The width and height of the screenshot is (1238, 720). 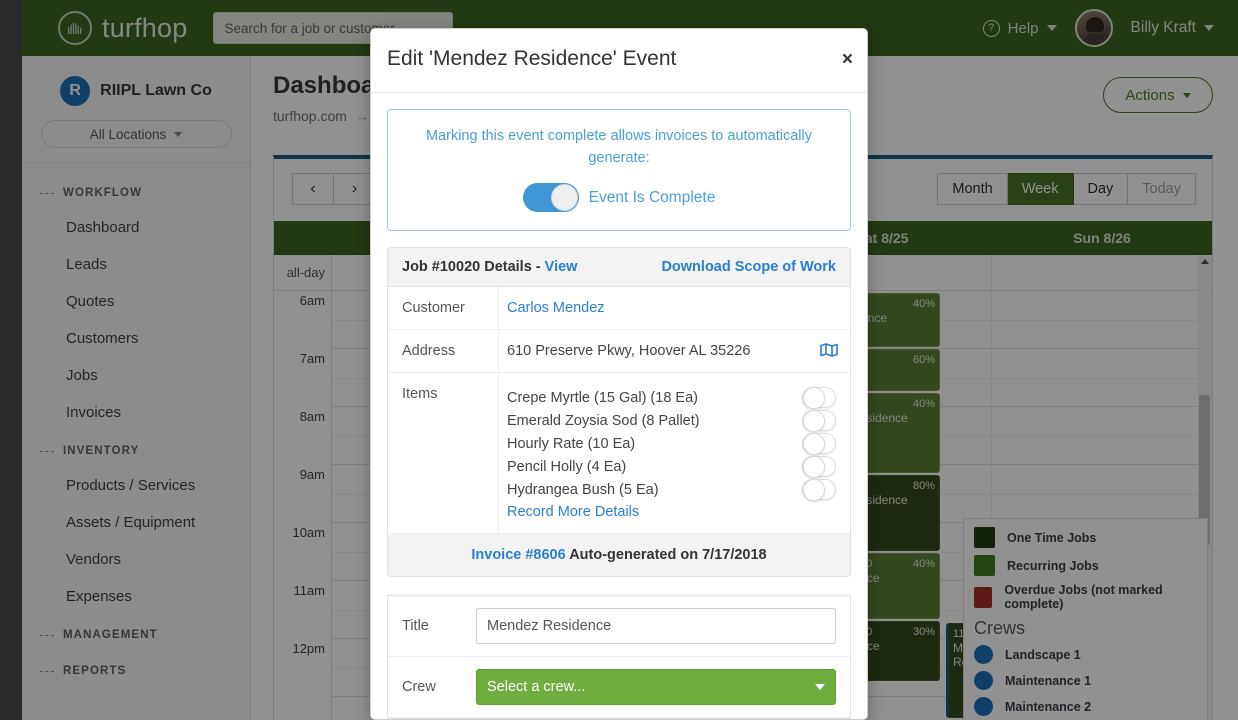 I want to click on calendar-view-month: Month, so click(x=972, y=189).